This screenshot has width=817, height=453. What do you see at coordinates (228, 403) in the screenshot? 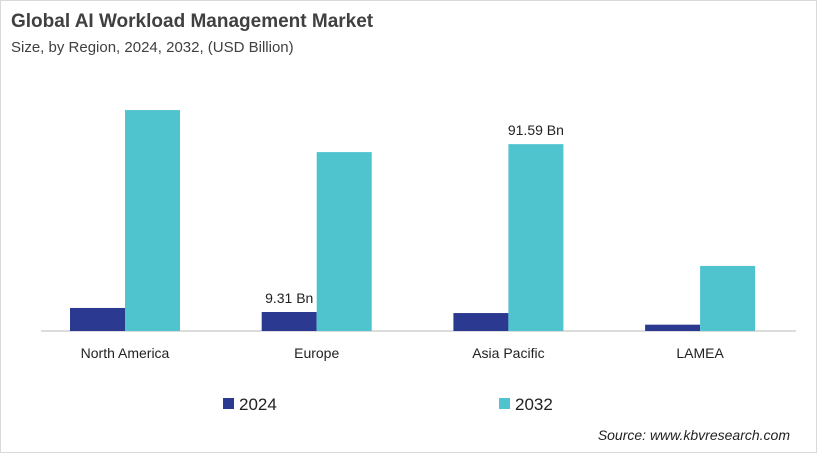
I see `legend-swatch-2024` at bounding box center [228, 403].